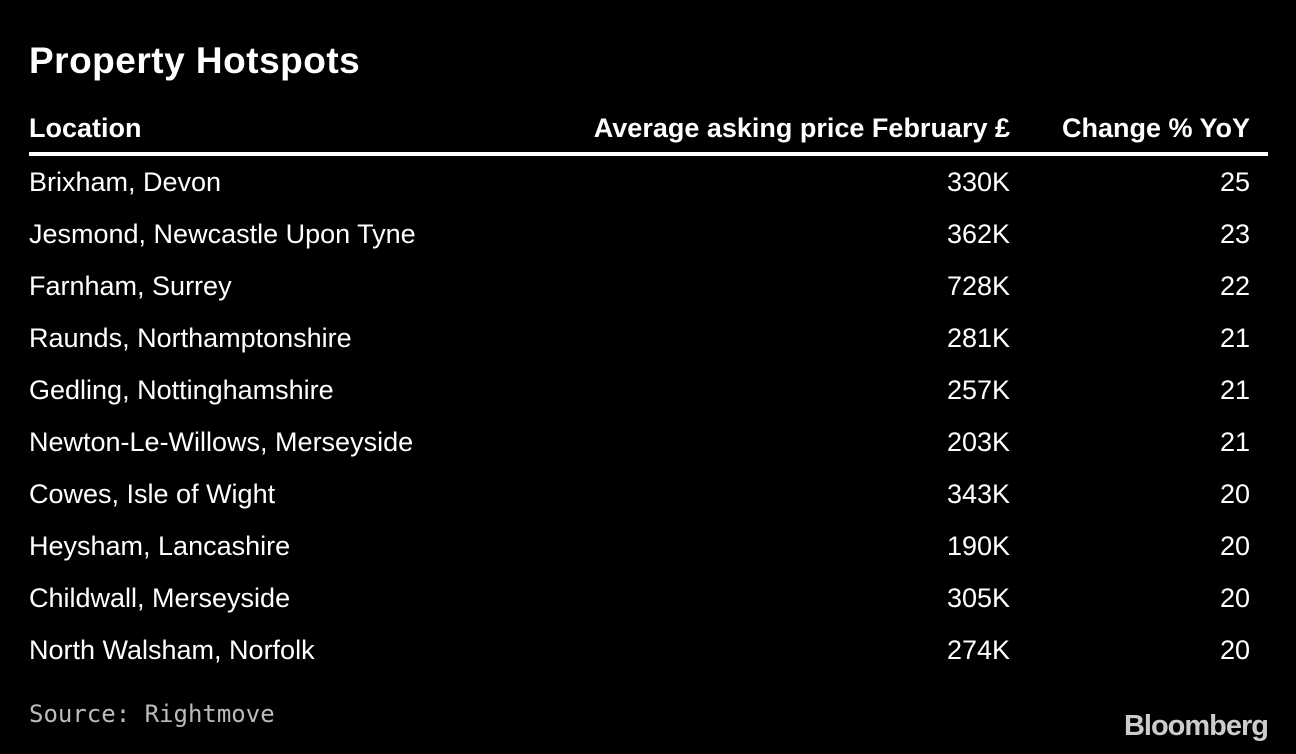 The image size is (1296, 754). I want to click on table-row: Cowes, Isle of Wight 343K 20, so click(648, 494).